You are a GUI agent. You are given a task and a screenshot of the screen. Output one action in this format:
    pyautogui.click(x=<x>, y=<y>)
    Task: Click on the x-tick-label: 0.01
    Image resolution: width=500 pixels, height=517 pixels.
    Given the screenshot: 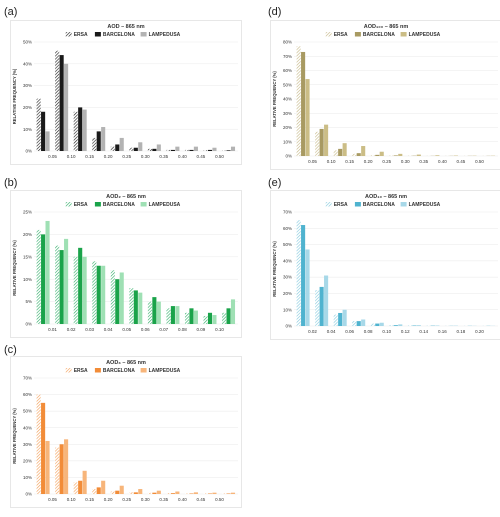 What is the action you would take?
    pyautogui.click(x=52, y=329)
    